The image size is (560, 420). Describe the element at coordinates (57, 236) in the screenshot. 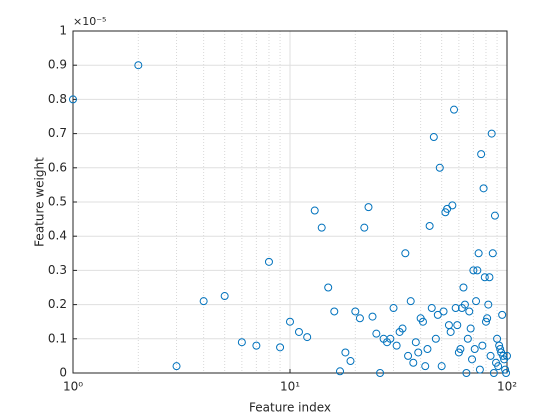

I see `y-tick-label: 0.4` at that location.